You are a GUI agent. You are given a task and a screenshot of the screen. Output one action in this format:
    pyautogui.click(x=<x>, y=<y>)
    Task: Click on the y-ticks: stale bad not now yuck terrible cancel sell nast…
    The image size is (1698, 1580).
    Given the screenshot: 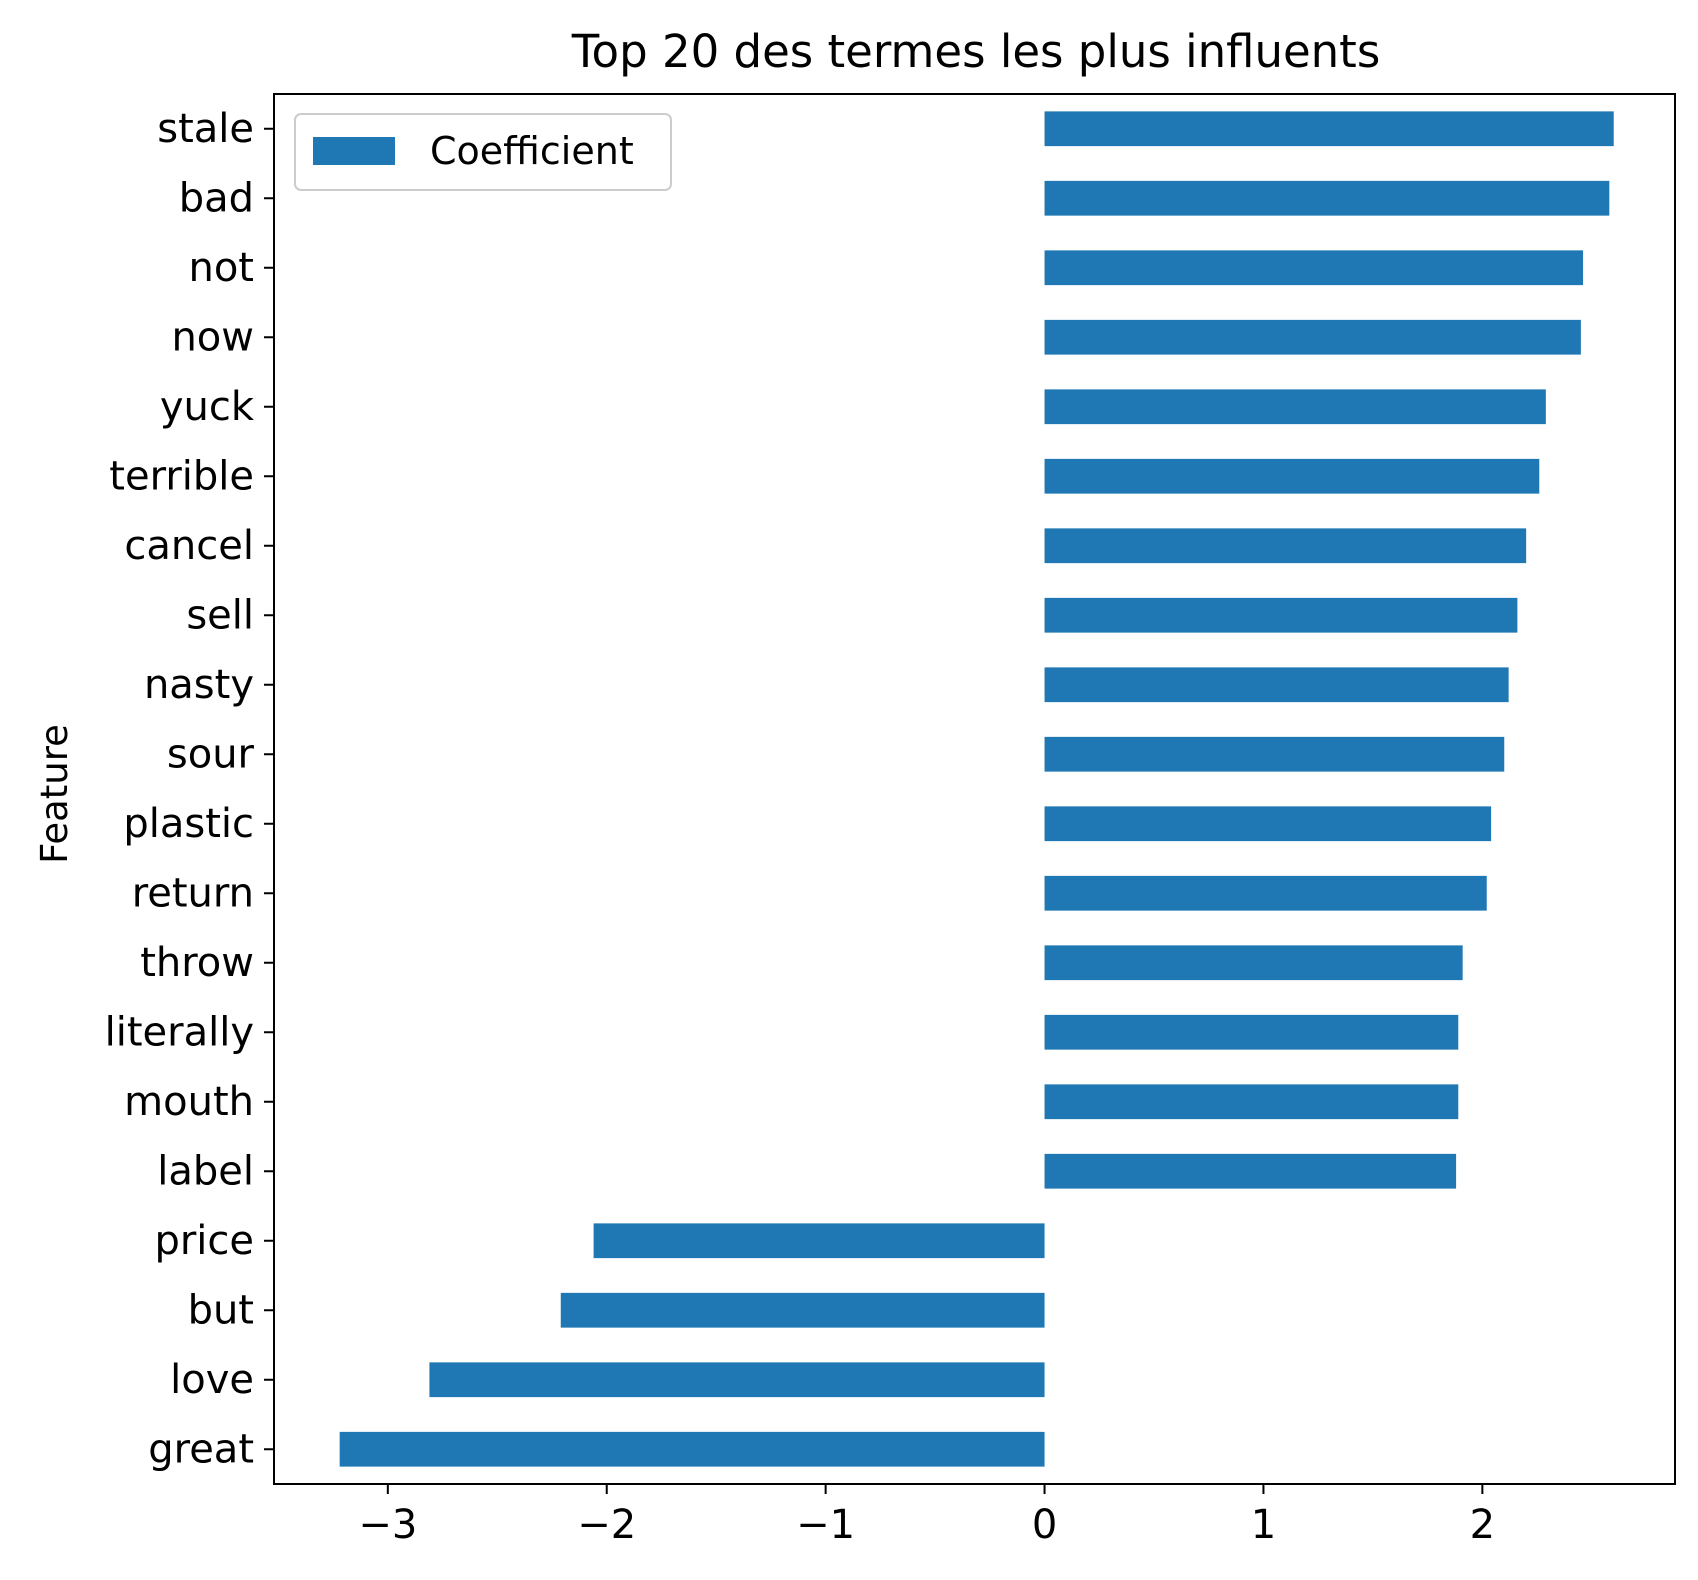 What is the action you would take?
    pyautogui.click(x=189, y=789)
    